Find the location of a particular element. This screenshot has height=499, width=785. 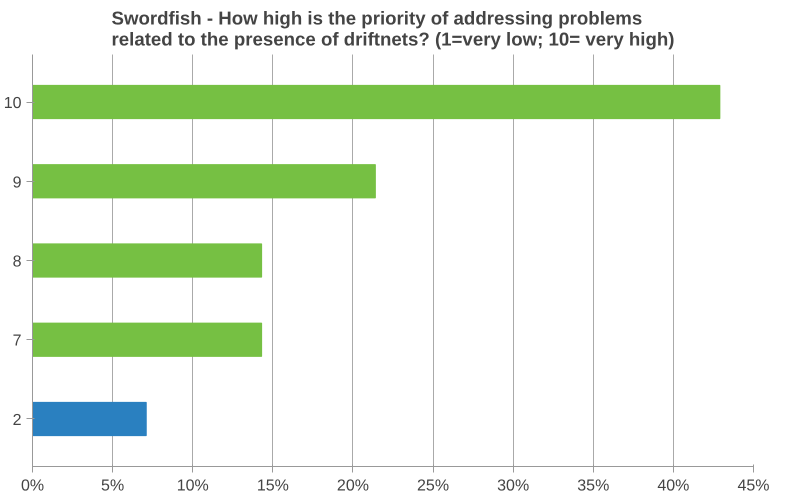

x-tick-label: 25% is located at coordinates (433, 486).